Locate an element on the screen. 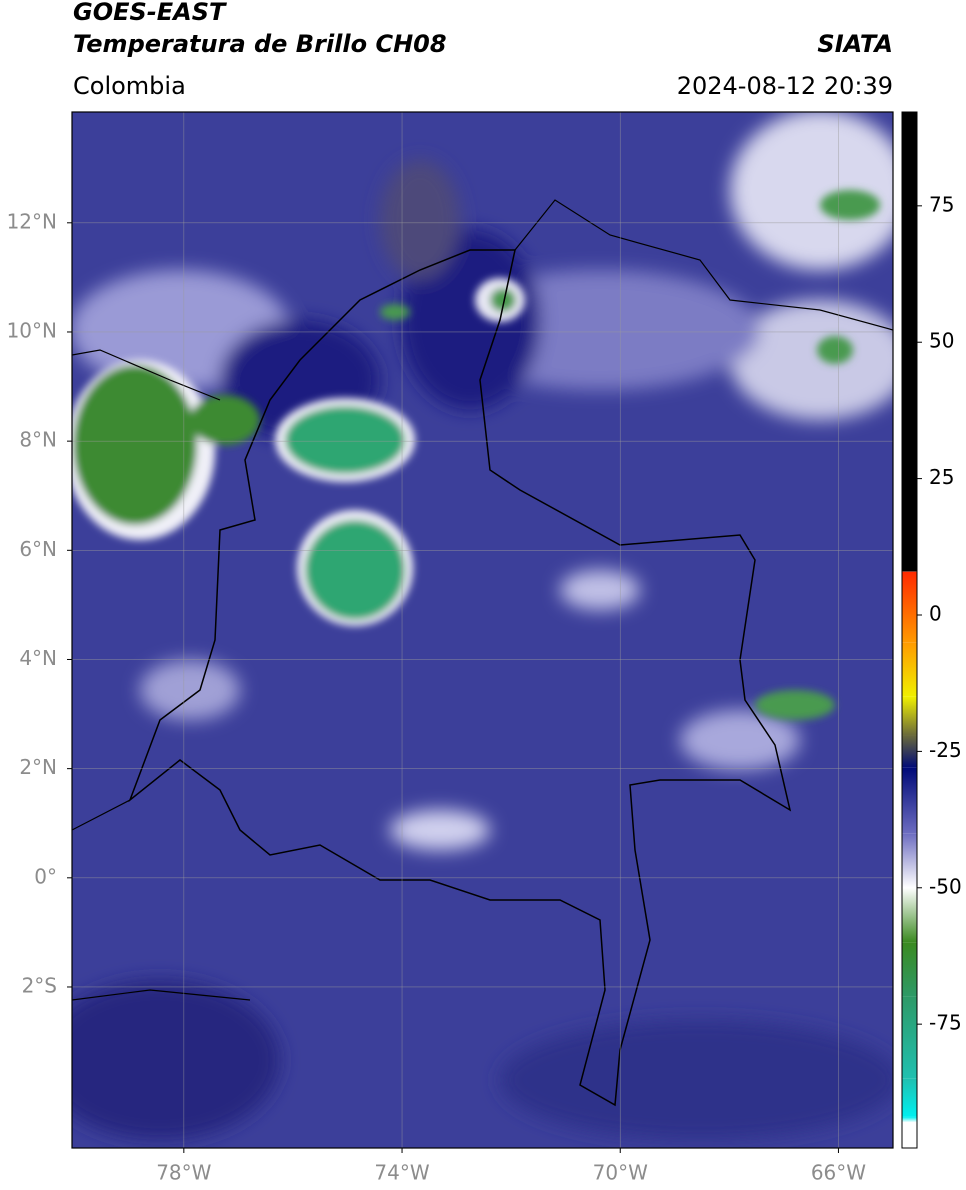 The height and width of the screenshot is (1190, 966). region: Colombia is located at coordinates (129, 86).